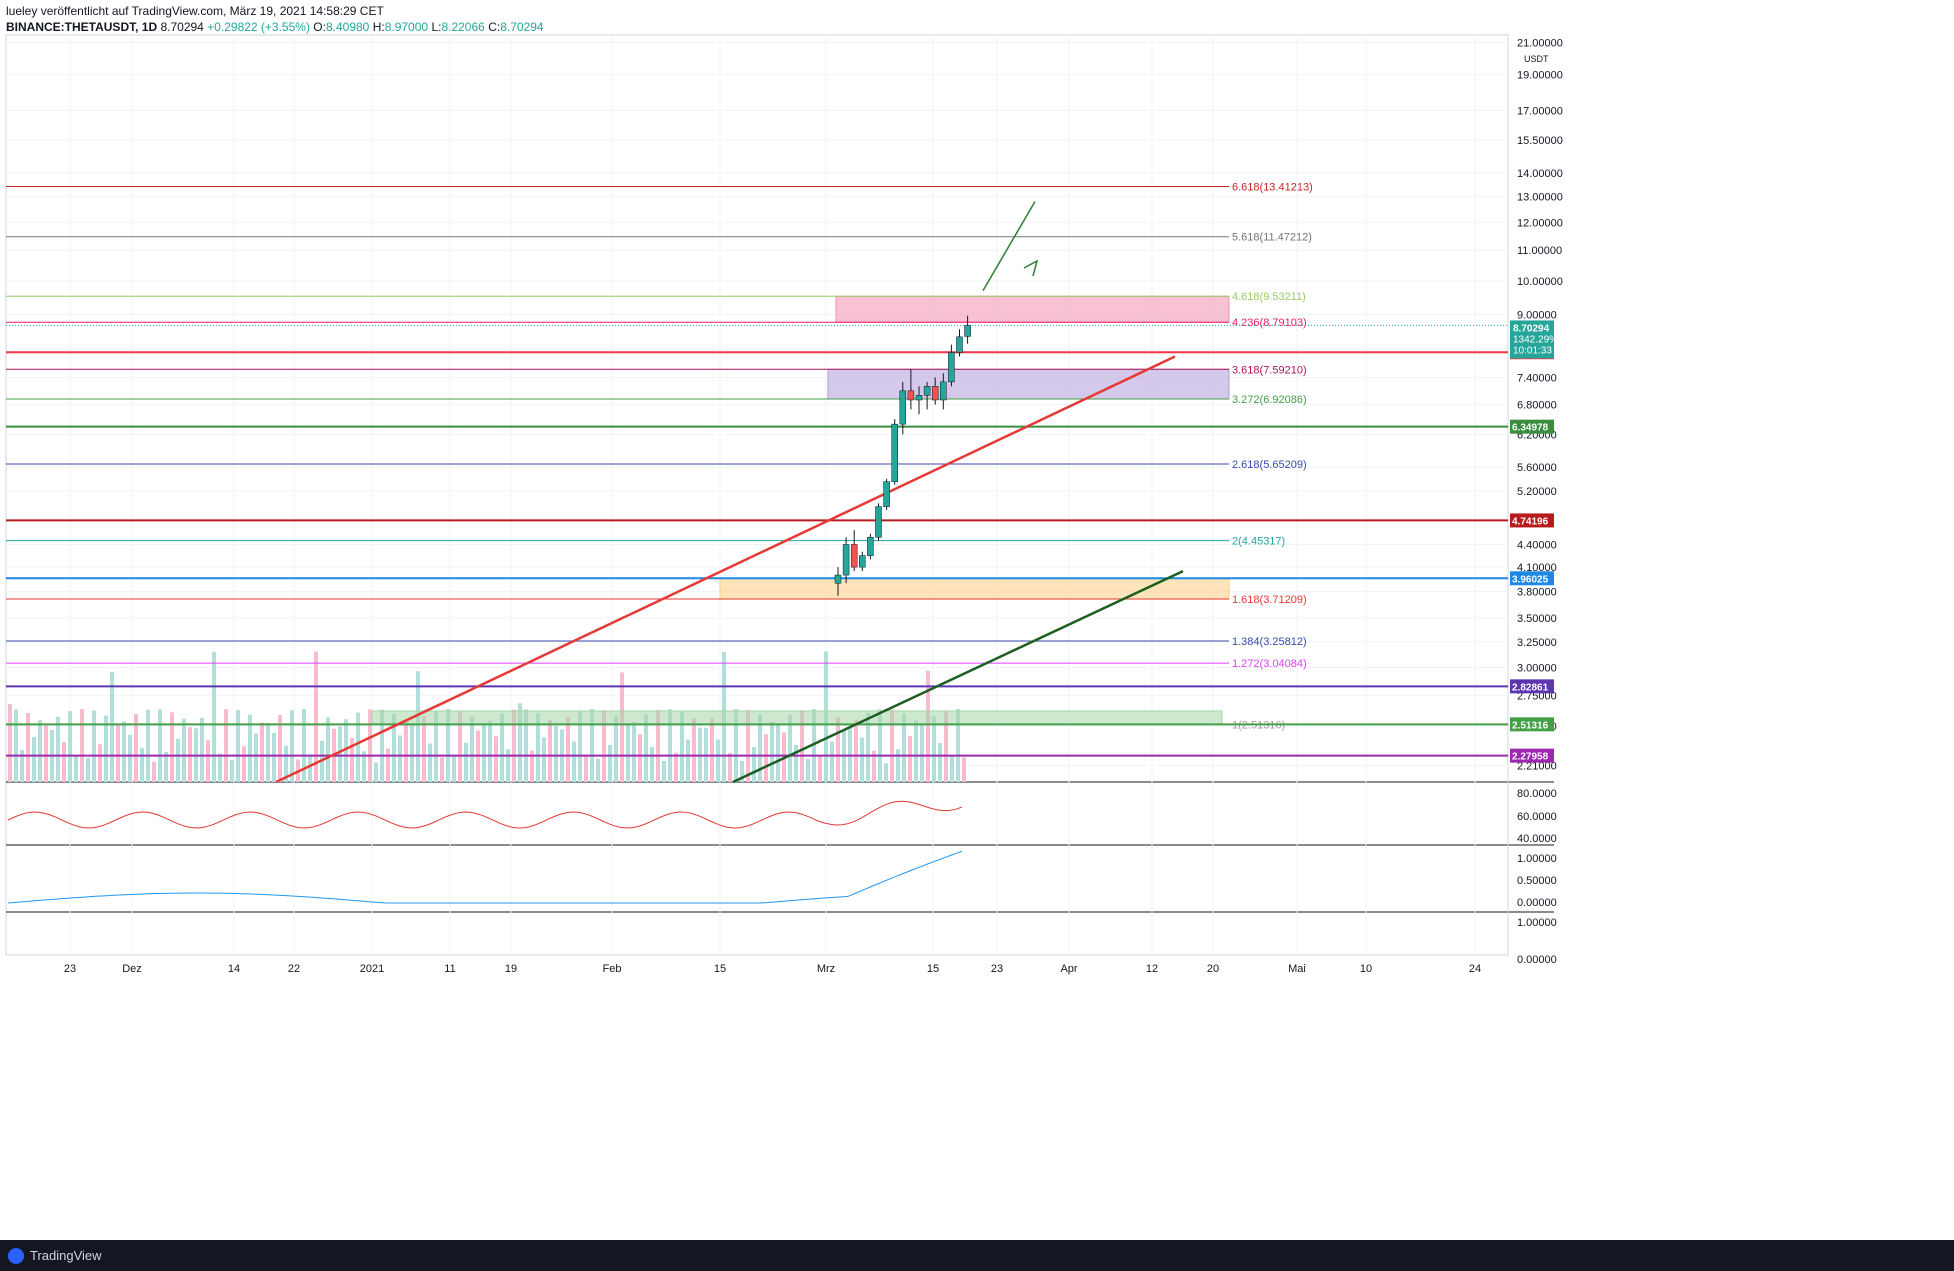  I want to click on last-price: 8.70294, so click(182, 27).